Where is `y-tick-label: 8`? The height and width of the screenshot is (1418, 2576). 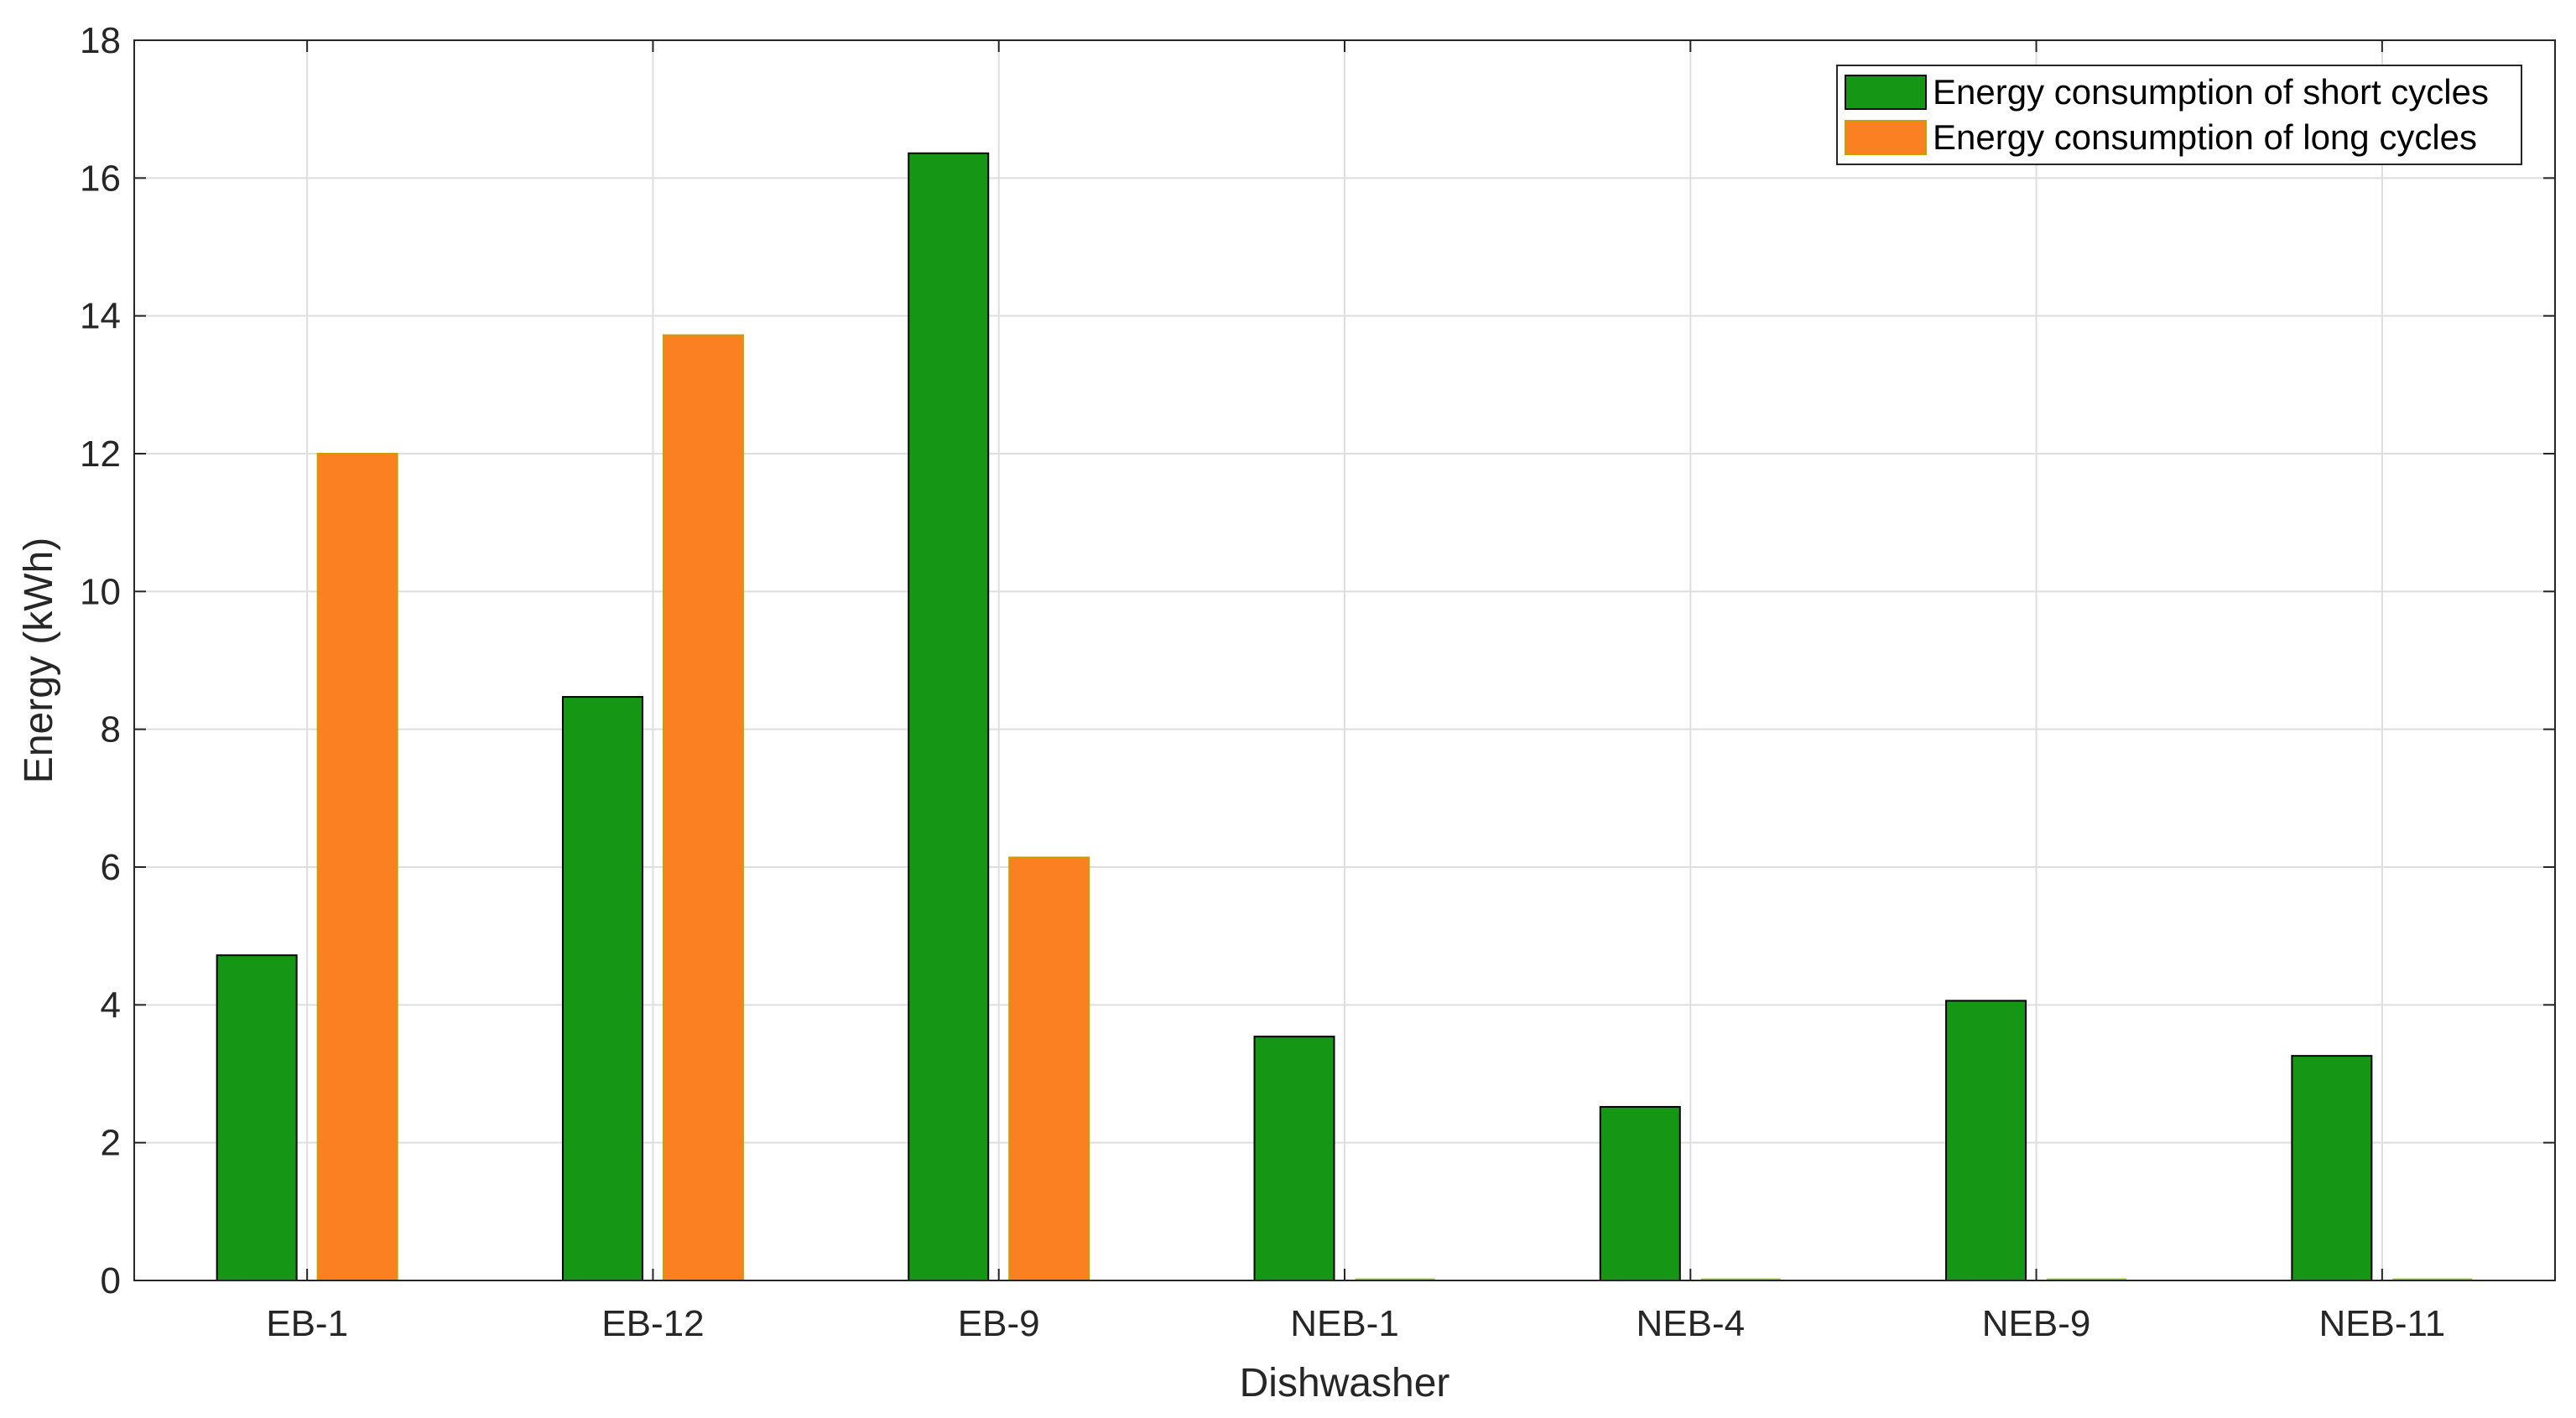
y-tick-label: 8 is located at coordinates (111, 730).